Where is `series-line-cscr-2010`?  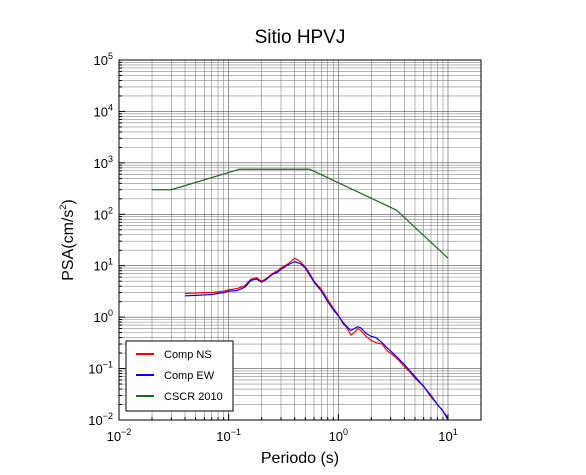
series-line-cscr-2010 is located at coordinates (300, 213).